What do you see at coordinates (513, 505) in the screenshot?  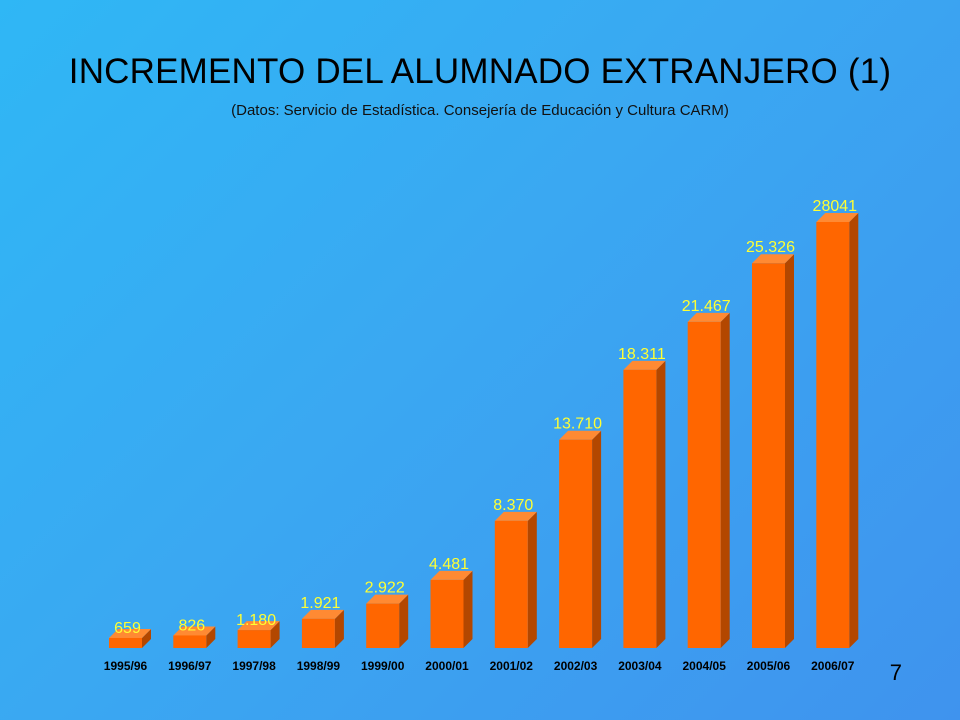 I see `value-label: 8.370` at bounding box center [513, 505].